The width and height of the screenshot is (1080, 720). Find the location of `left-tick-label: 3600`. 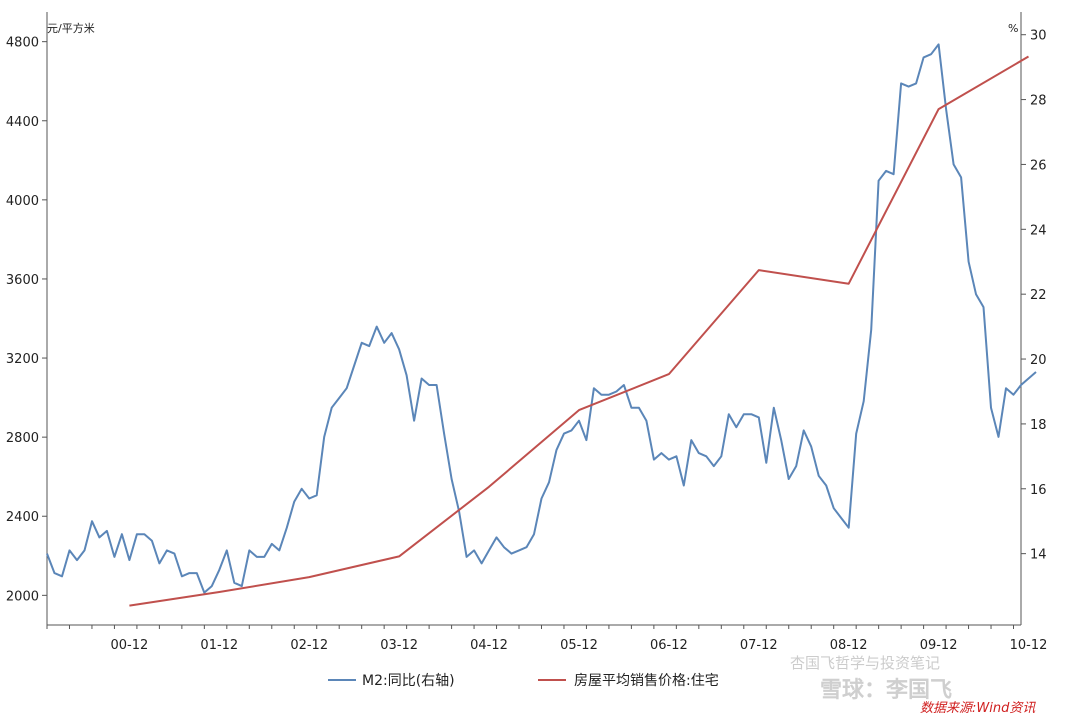

left-tick-label: 3600 is located at coordinates (22, 280).